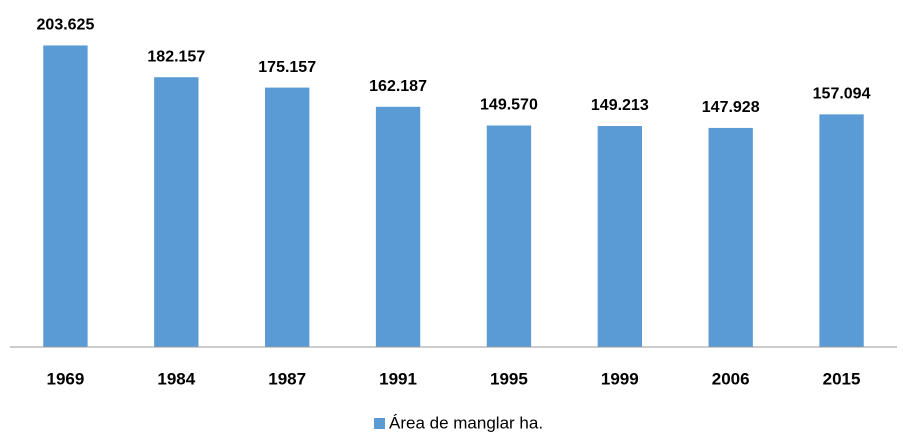  What do you see at coordinates (287, 378) in the screenshot?
I see `x-tick-label: 1987` at bounding box center [287, 378].